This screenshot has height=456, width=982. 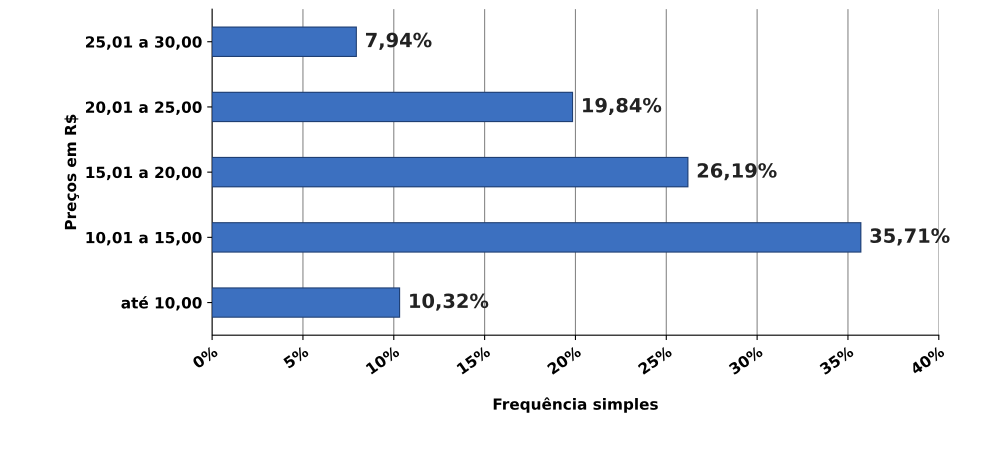 I want to click on y-tick-label: 25,01 a 30,00, so click(x=144, y=43).